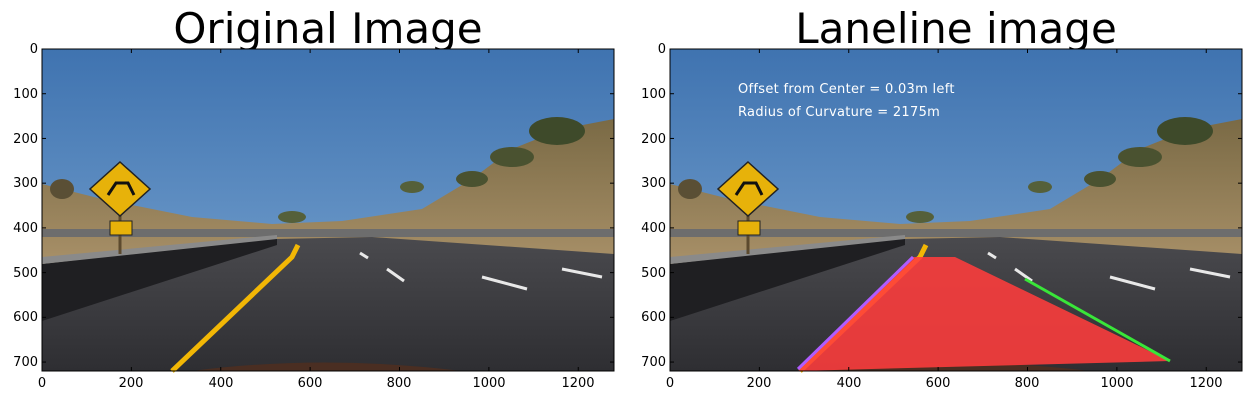 The image size is (1252, 400). Describe the element at coordinates (855, 313) in the screenshot. I see `left-lane-line` at that location.